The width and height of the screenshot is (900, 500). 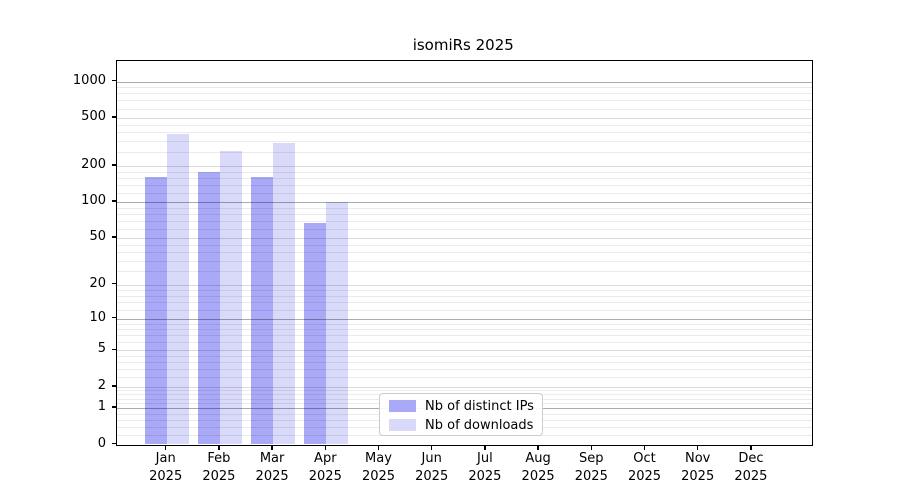 What do you see at coordinates (101, 385) in the screenshot?
I see `y-tick-label: 2` at bounding box center [101, 385].